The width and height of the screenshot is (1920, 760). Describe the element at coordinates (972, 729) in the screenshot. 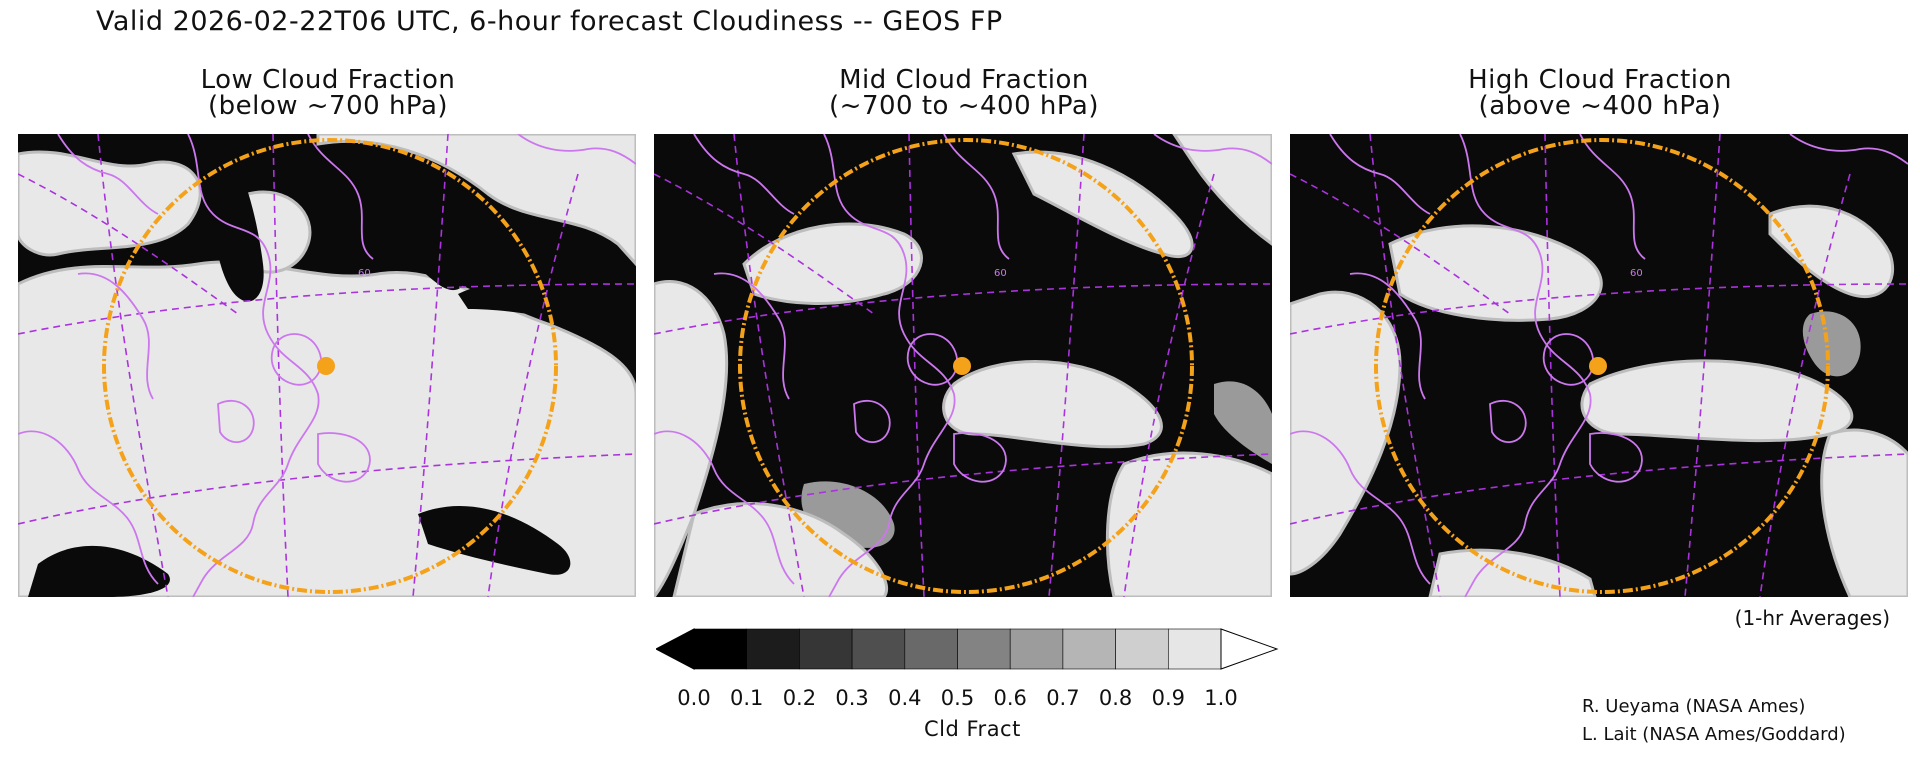

I see `colorbar-label: Cld Fract` at that location.